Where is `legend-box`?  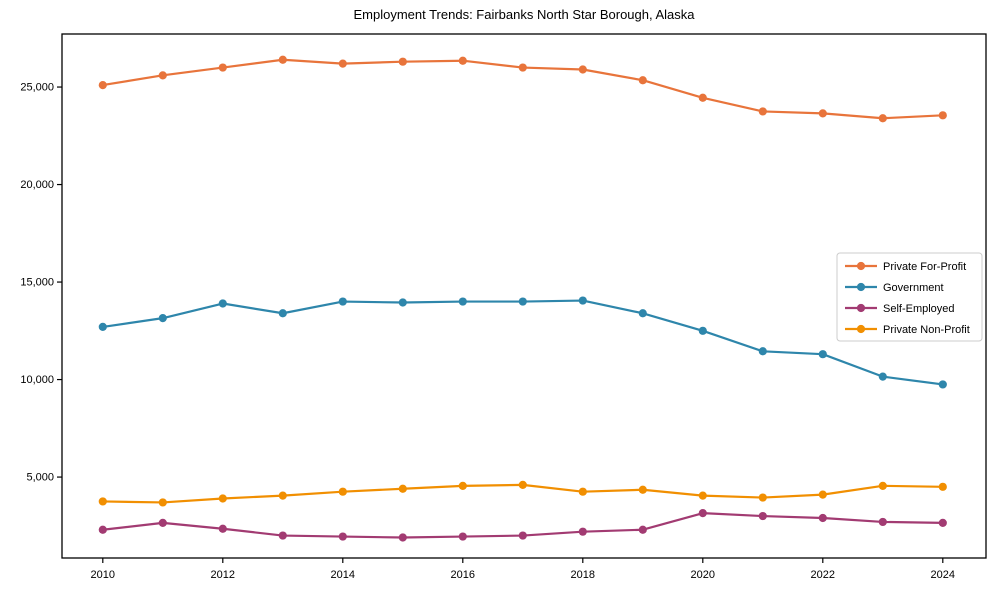 legend-box is located at coordinates (909, 297).